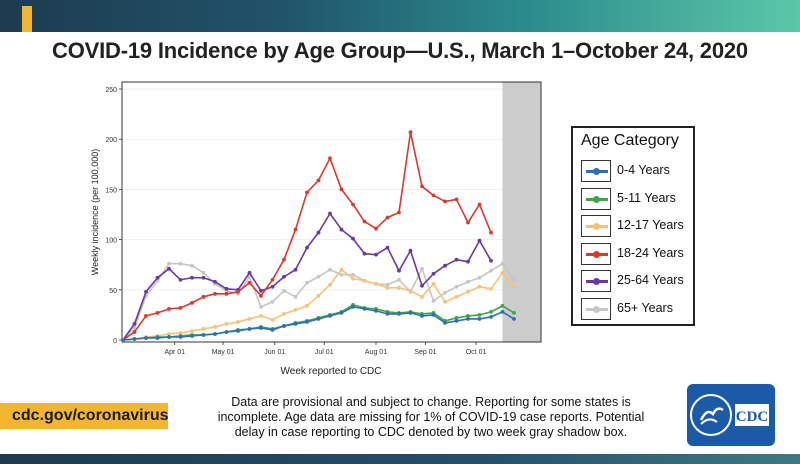 Image resolution: width=800 pixels, height=464 pixels. I want to click on legend-title: Age Category, so click(630, 140).